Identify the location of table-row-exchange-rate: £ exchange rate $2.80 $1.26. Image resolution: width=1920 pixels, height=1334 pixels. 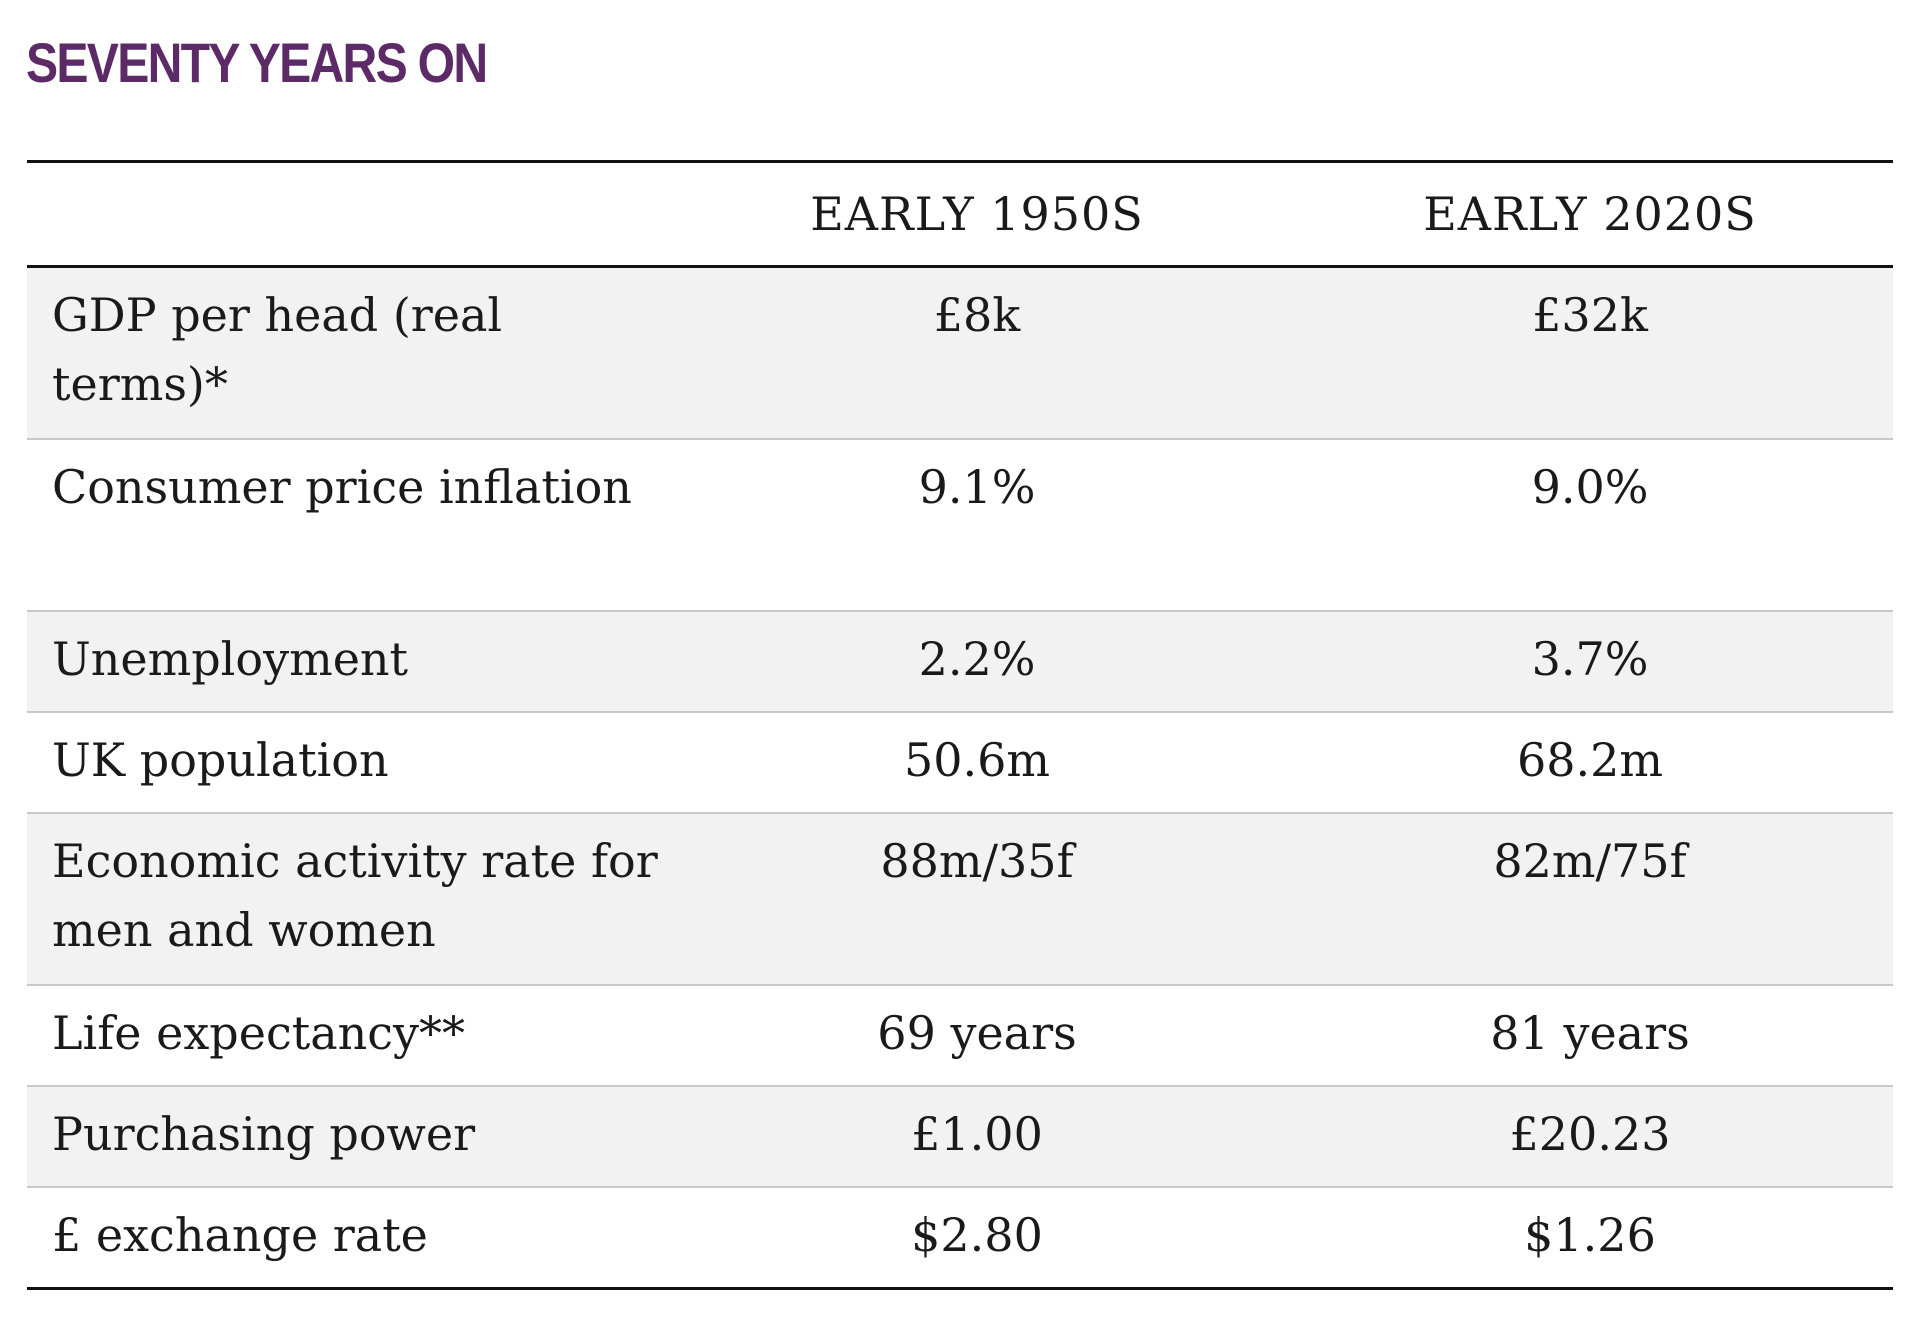
(960, 1236).